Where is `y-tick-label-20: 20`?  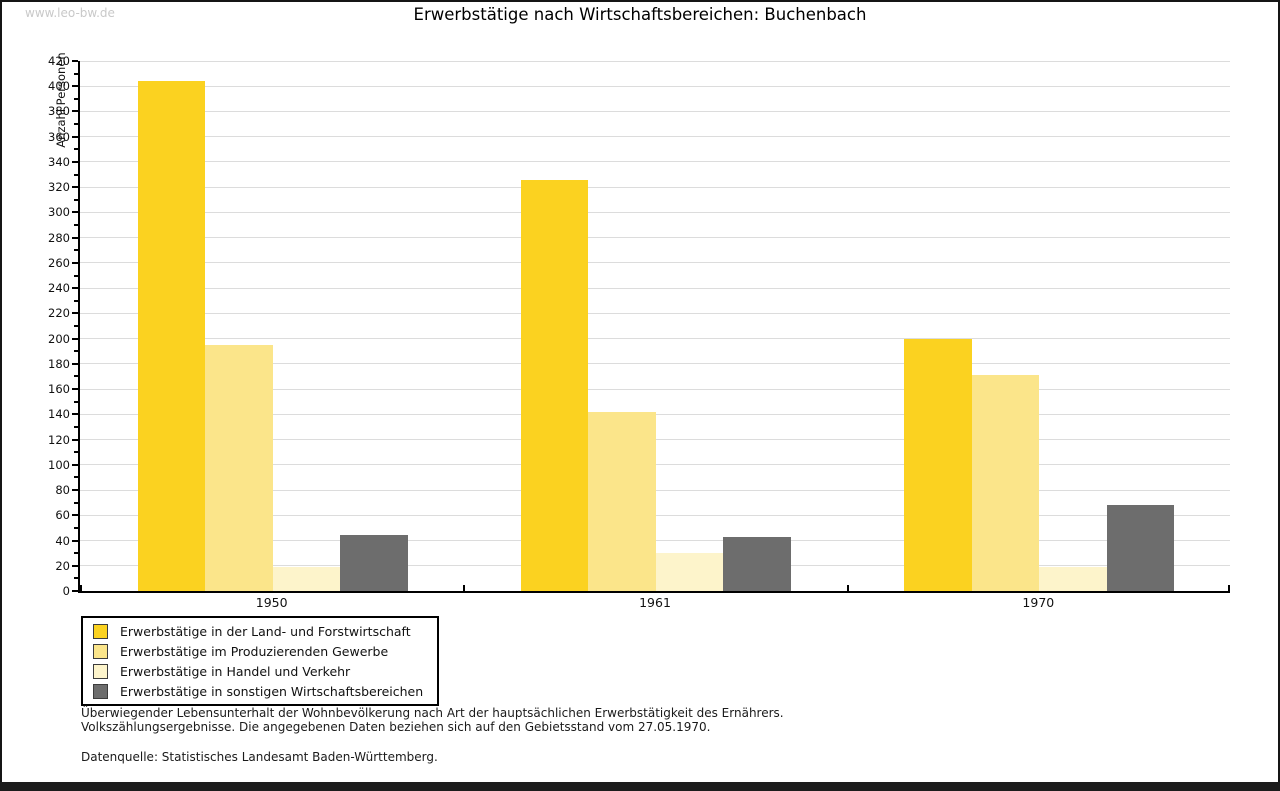
y-tick-label-20: 20 is located at coordinates (62, 565).